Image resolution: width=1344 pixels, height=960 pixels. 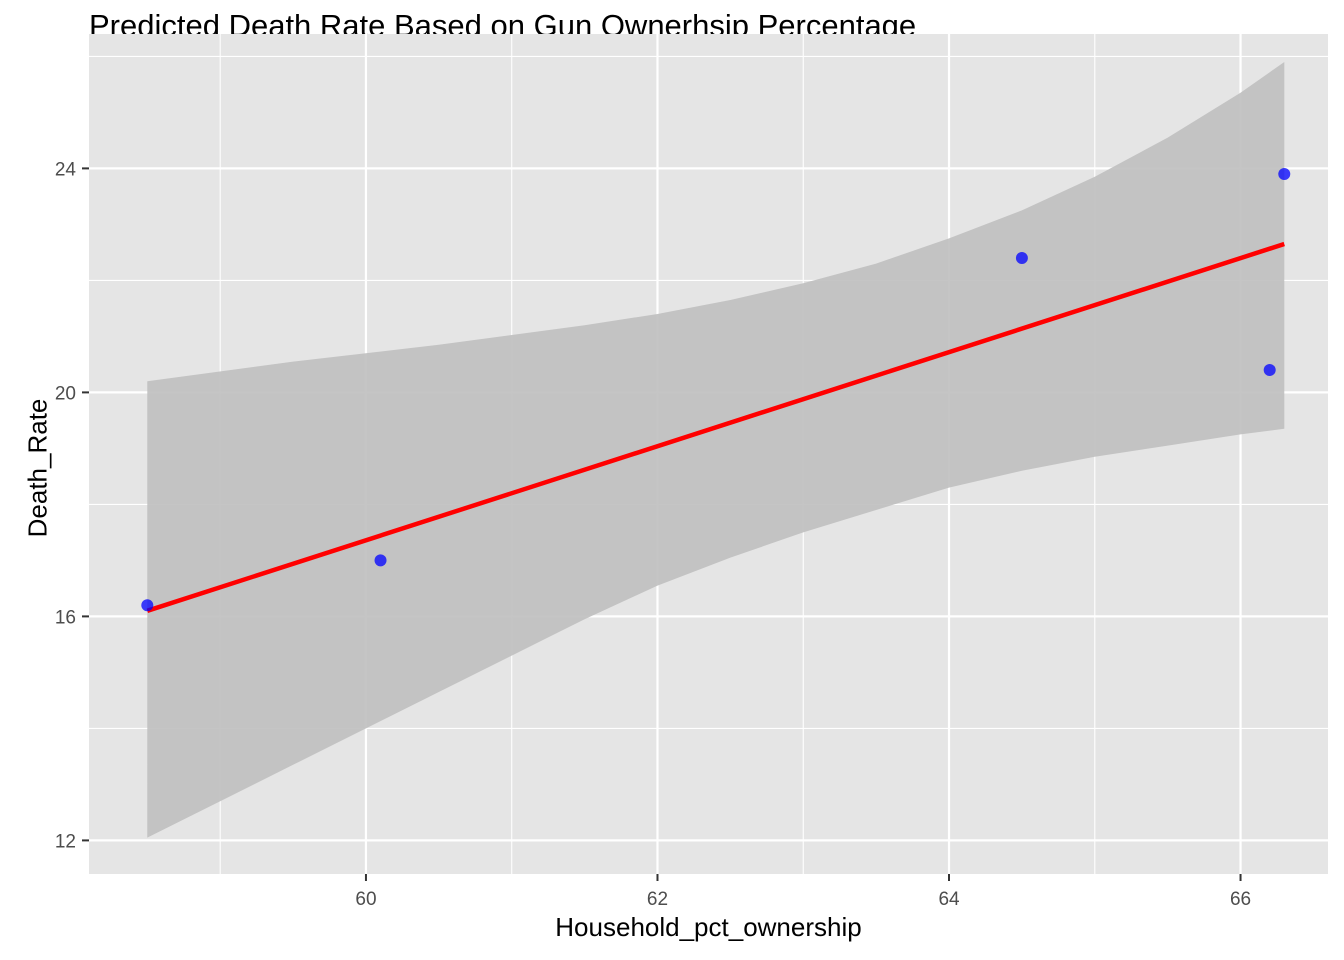 What do you see at coordinates (72, 505) in the screenshot?
I see `y-axis: 12 16 20 24` at bounding box center [72, 505].